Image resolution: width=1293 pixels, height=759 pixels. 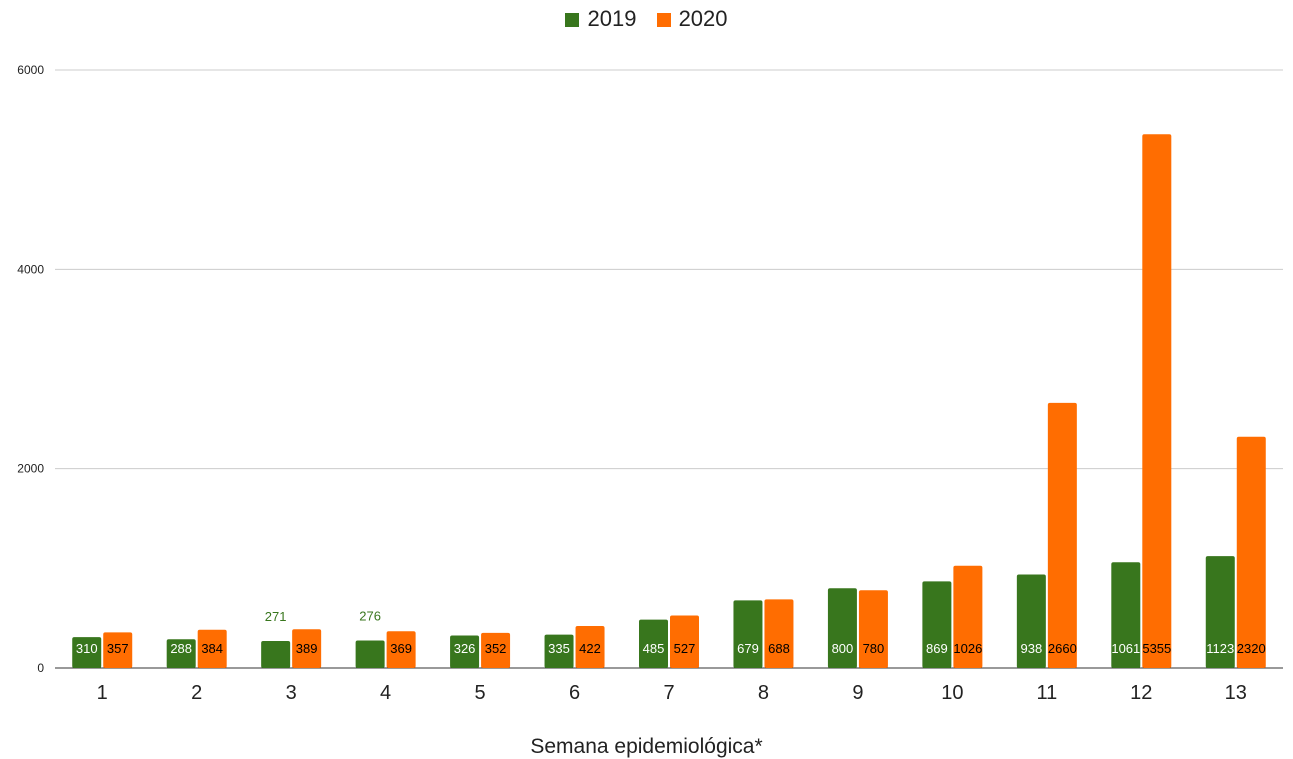 I want to click on data-label-2019: 288, so click(x=181, y=648).